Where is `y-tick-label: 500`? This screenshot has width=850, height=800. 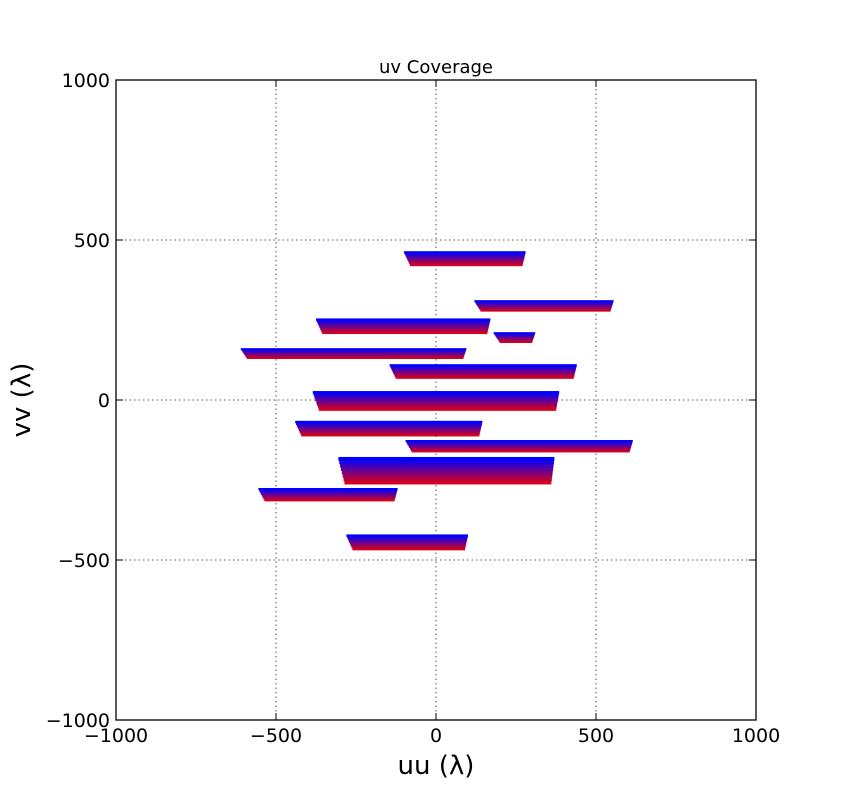 y-tick-label: 500 is located at coordinates (92, 241).